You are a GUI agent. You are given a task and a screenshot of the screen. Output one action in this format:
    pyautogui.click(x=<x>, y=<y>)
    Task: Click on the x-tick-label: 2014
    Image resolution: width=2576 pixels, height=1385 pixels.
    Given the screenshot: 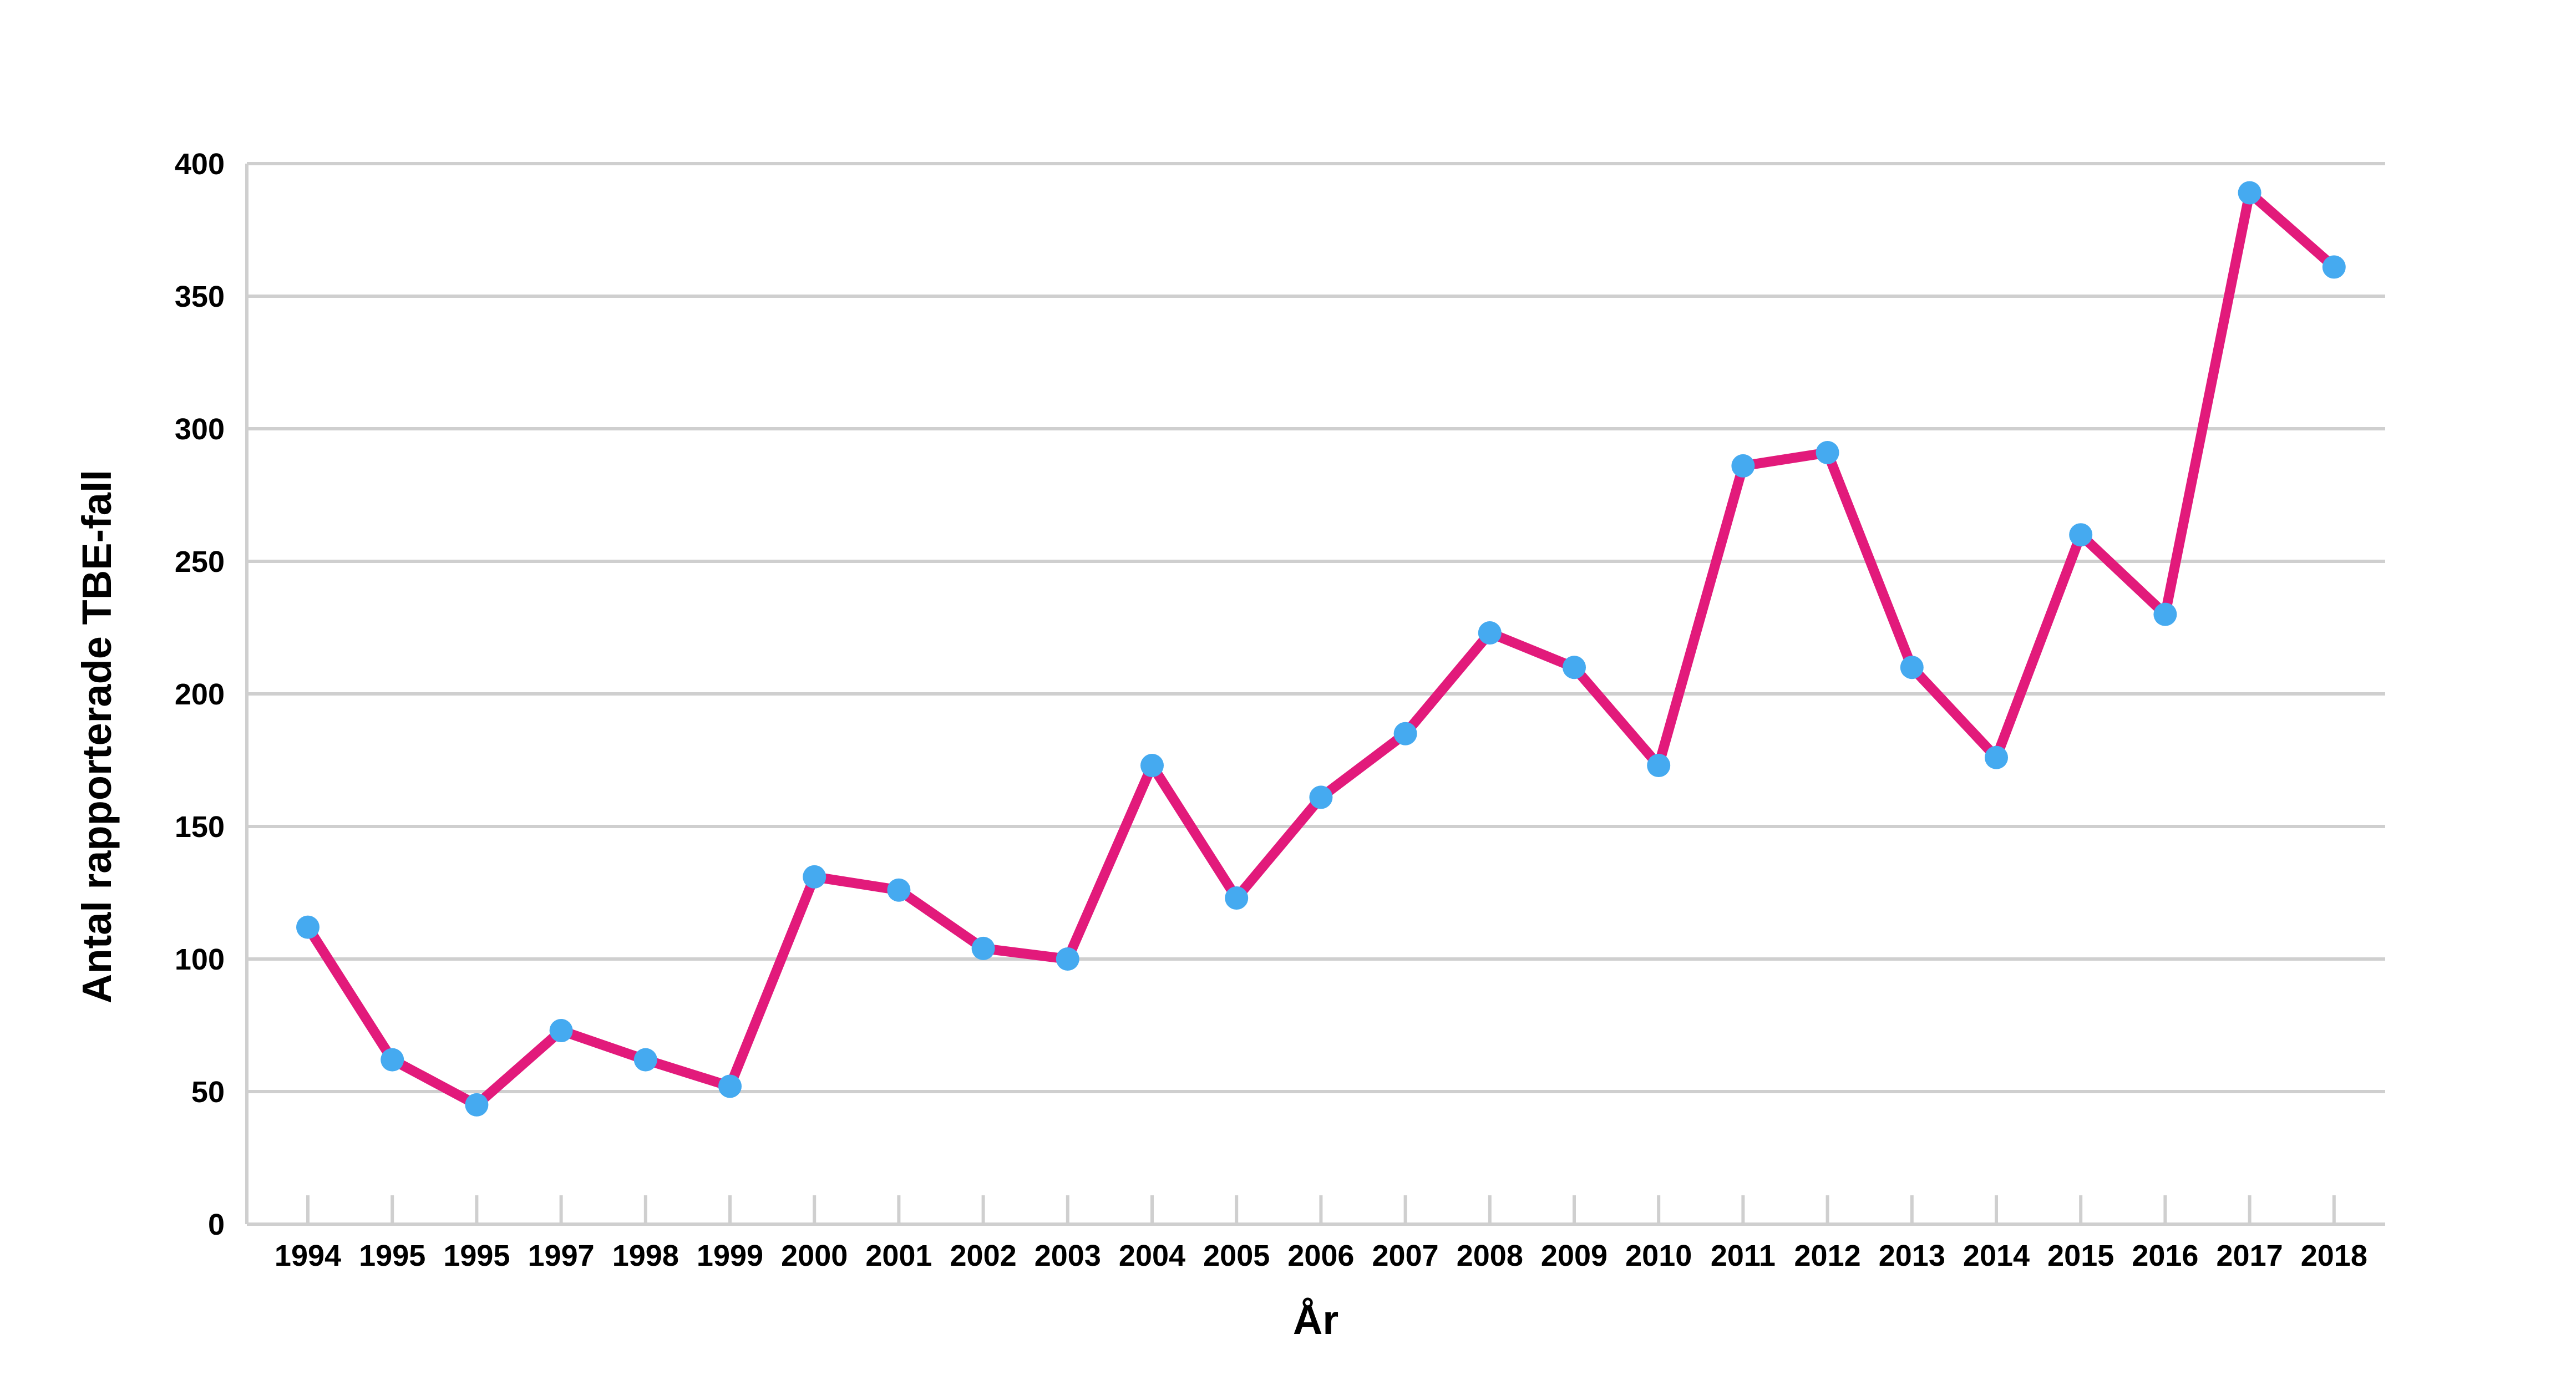 What is the action you would take?
    pyautogui.click(x=1996, y=1255)
    